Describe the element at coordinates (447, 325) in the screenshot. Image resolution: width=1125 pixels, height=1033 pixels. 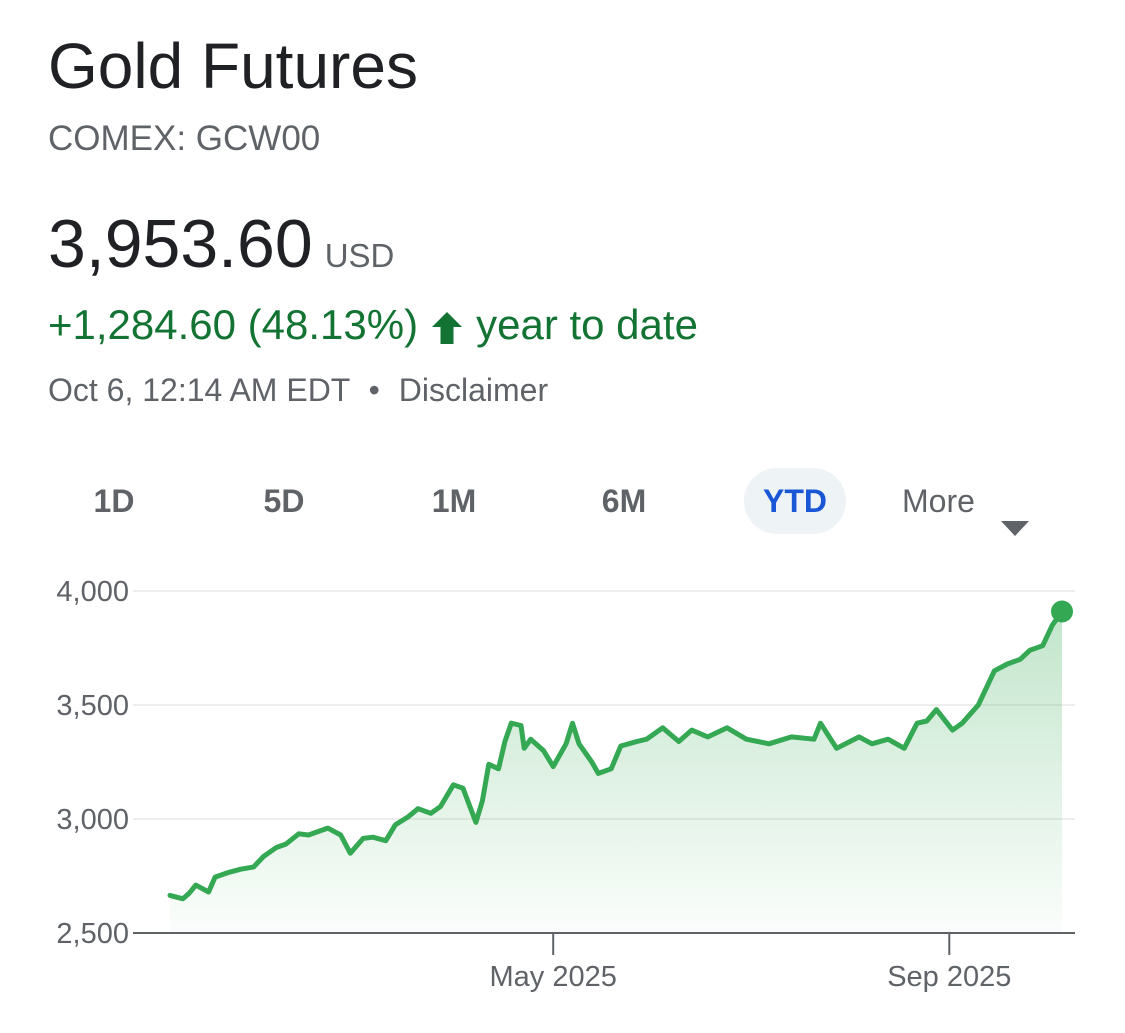
I see `arrow-up-icon` at that location.